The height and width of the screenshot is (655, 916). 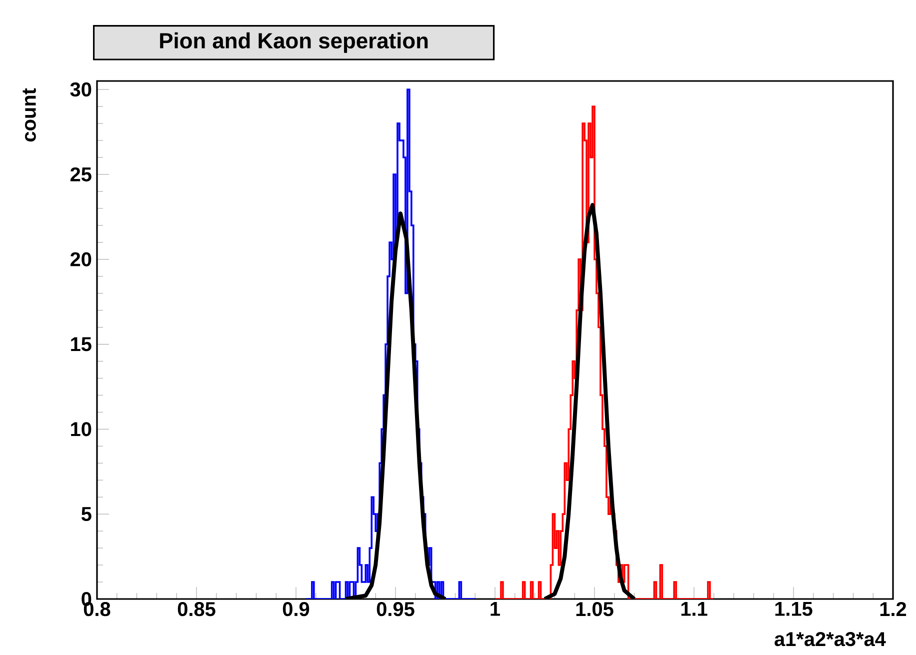 What do you see at coordinates (81, 344) in the screenshot?
I see `y-tick-label: 15` at bounding box center [81, 344].